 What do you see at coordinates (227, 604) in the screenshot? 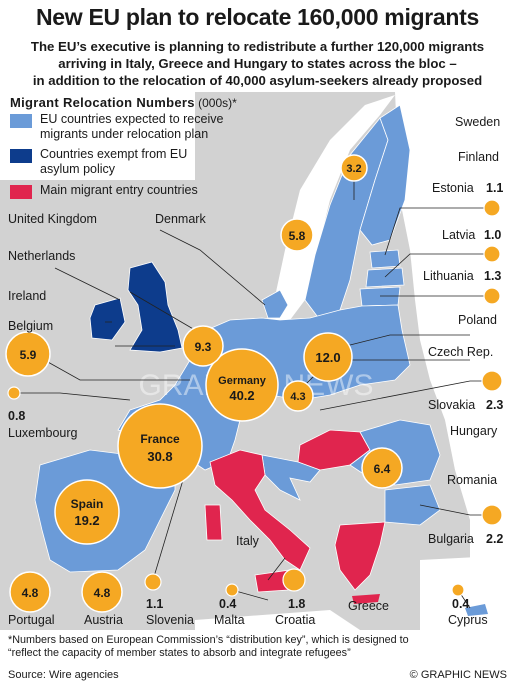
I see `label-malta-value: 0.4` at bounding box center [227, 604].